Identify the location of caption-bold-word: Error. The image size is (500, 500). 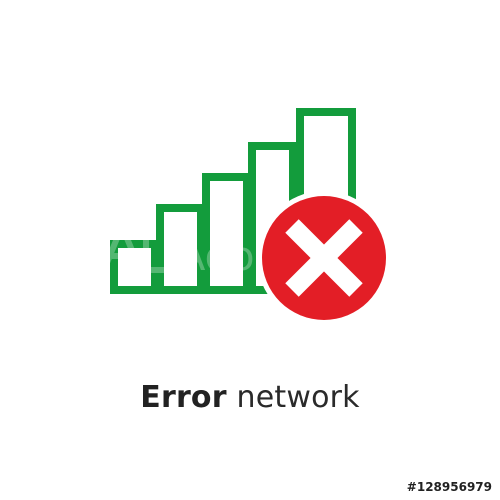
(183, 397).